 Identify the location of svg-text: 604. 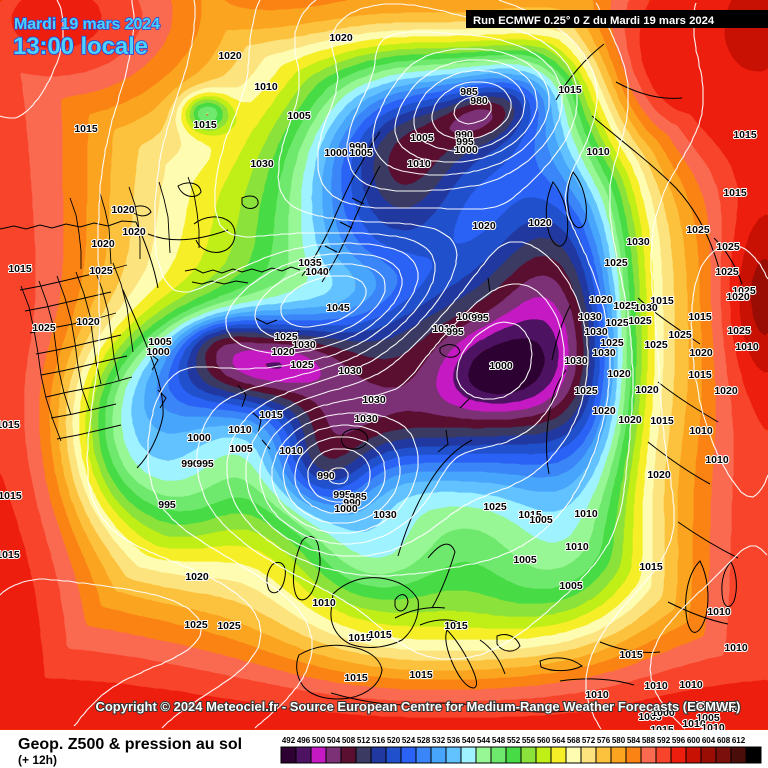
(709, 740).